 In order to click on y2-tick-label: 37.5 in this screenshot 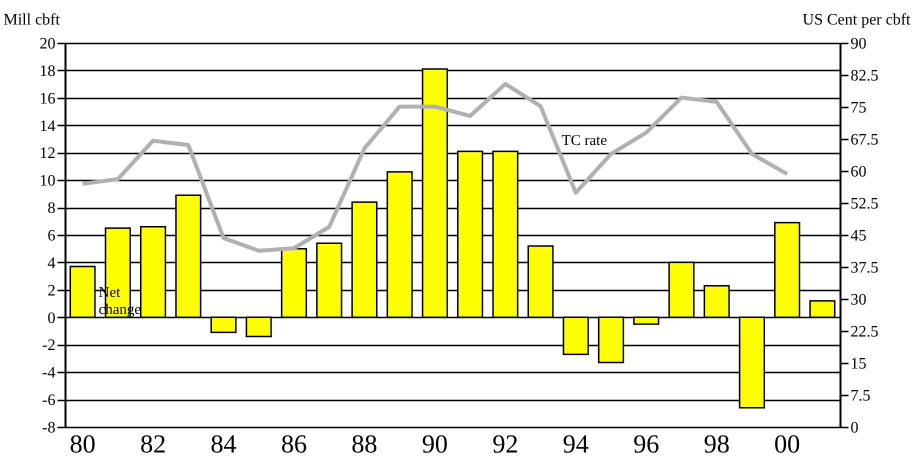, I will do `click(864, 268)`.